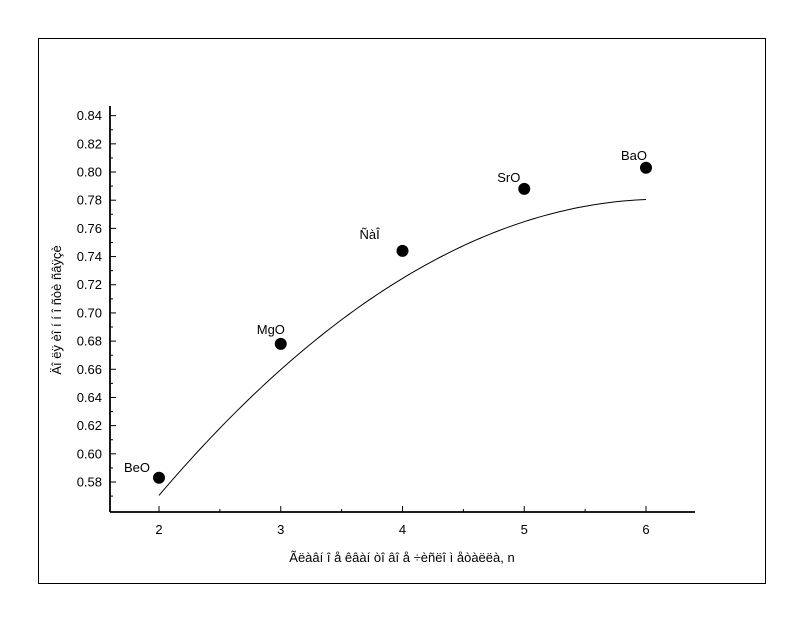  What do you see at coordinates (508, 177) in the screenshot?
I see `data-point-label: SrO` at bounding box center [508, 177].